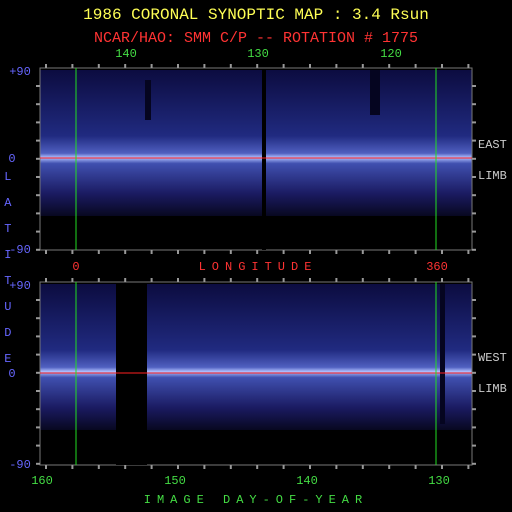 This screenshot has height=512, width=512. What do you see at coordinates (8, 274) in the screenshot?
I see `latitude-title: LATITUDE` at bounding box center [8, 274].